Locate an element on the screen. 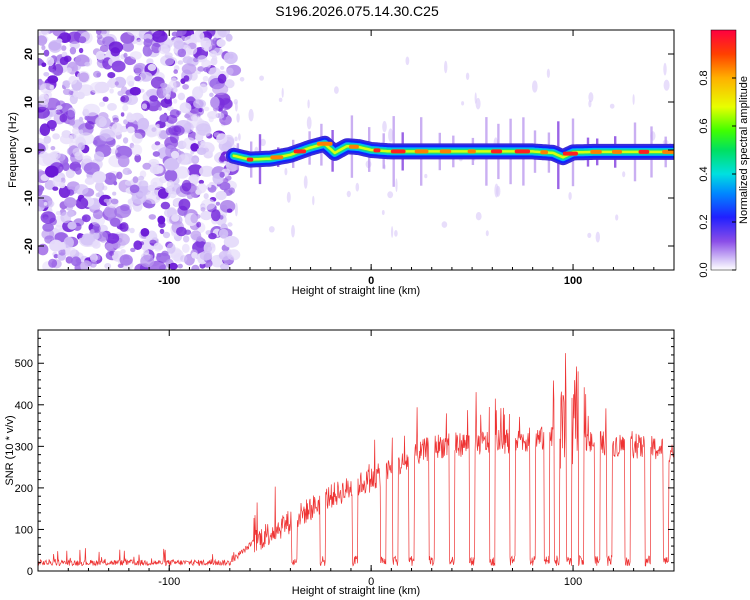  x-tick-label: 100 is located at coordinates (573, 281).